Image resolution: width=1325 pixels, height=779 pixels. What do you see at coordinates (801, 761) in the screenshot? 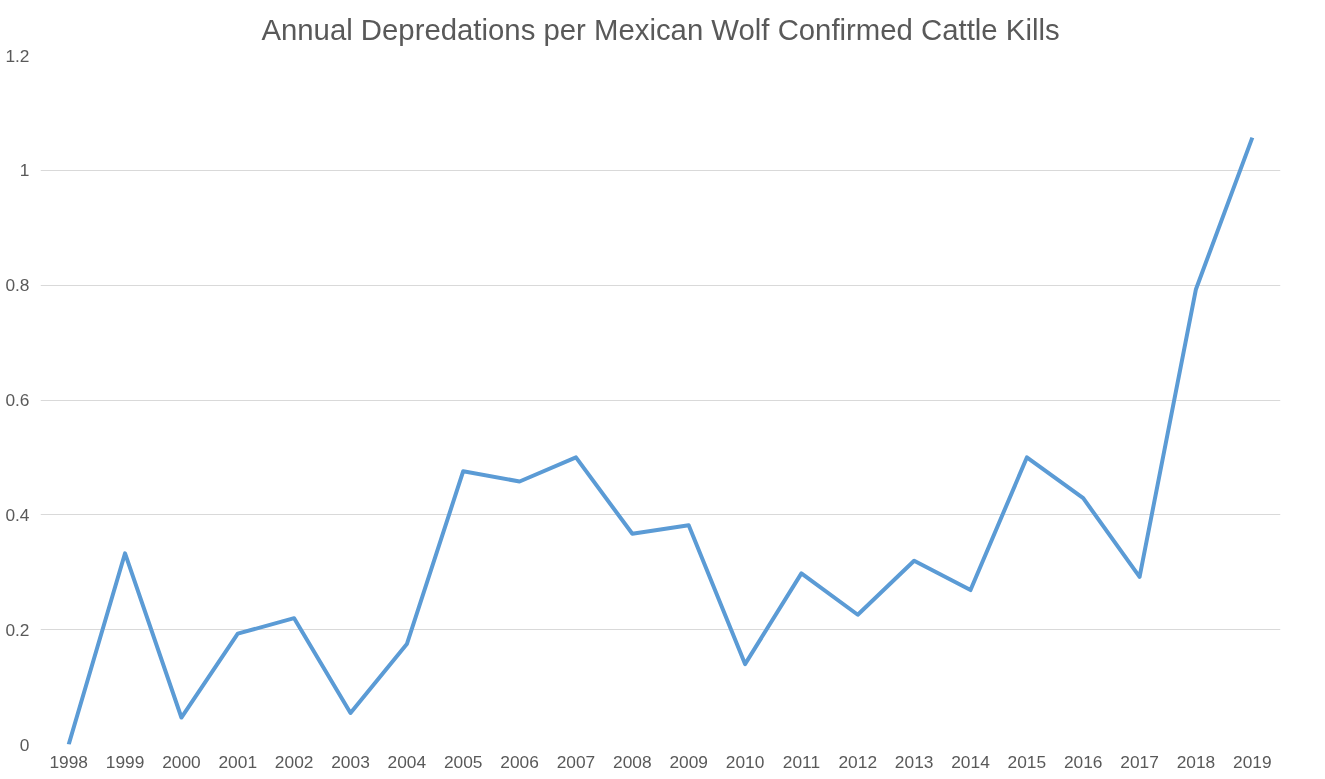
I see `x-tick-label: 2011` at bounding box center [801, 761].